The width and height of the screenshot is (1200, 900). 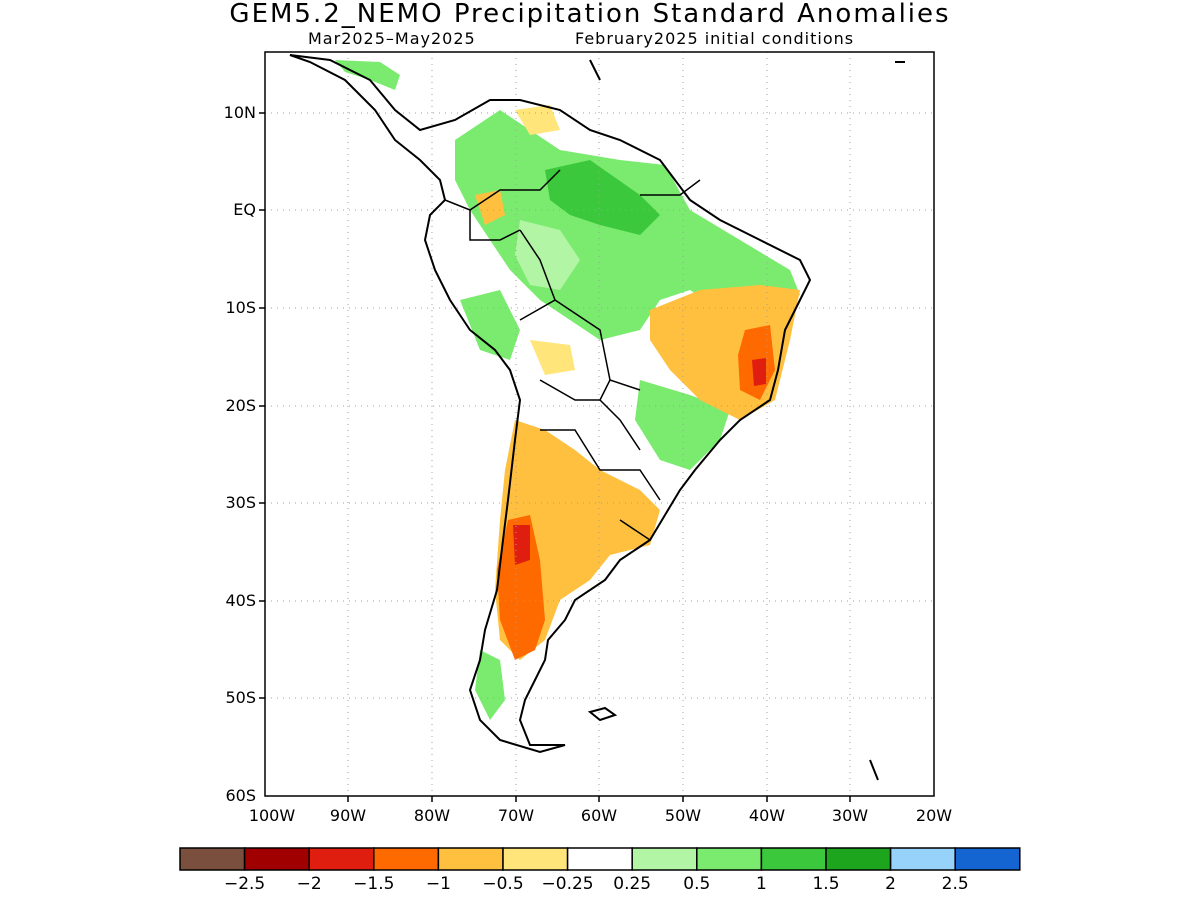 What do you see at coordinates (547, 255) in the screenshot?
I see `wet-anomaly-west-amazon` at bounding box center [547, 255].